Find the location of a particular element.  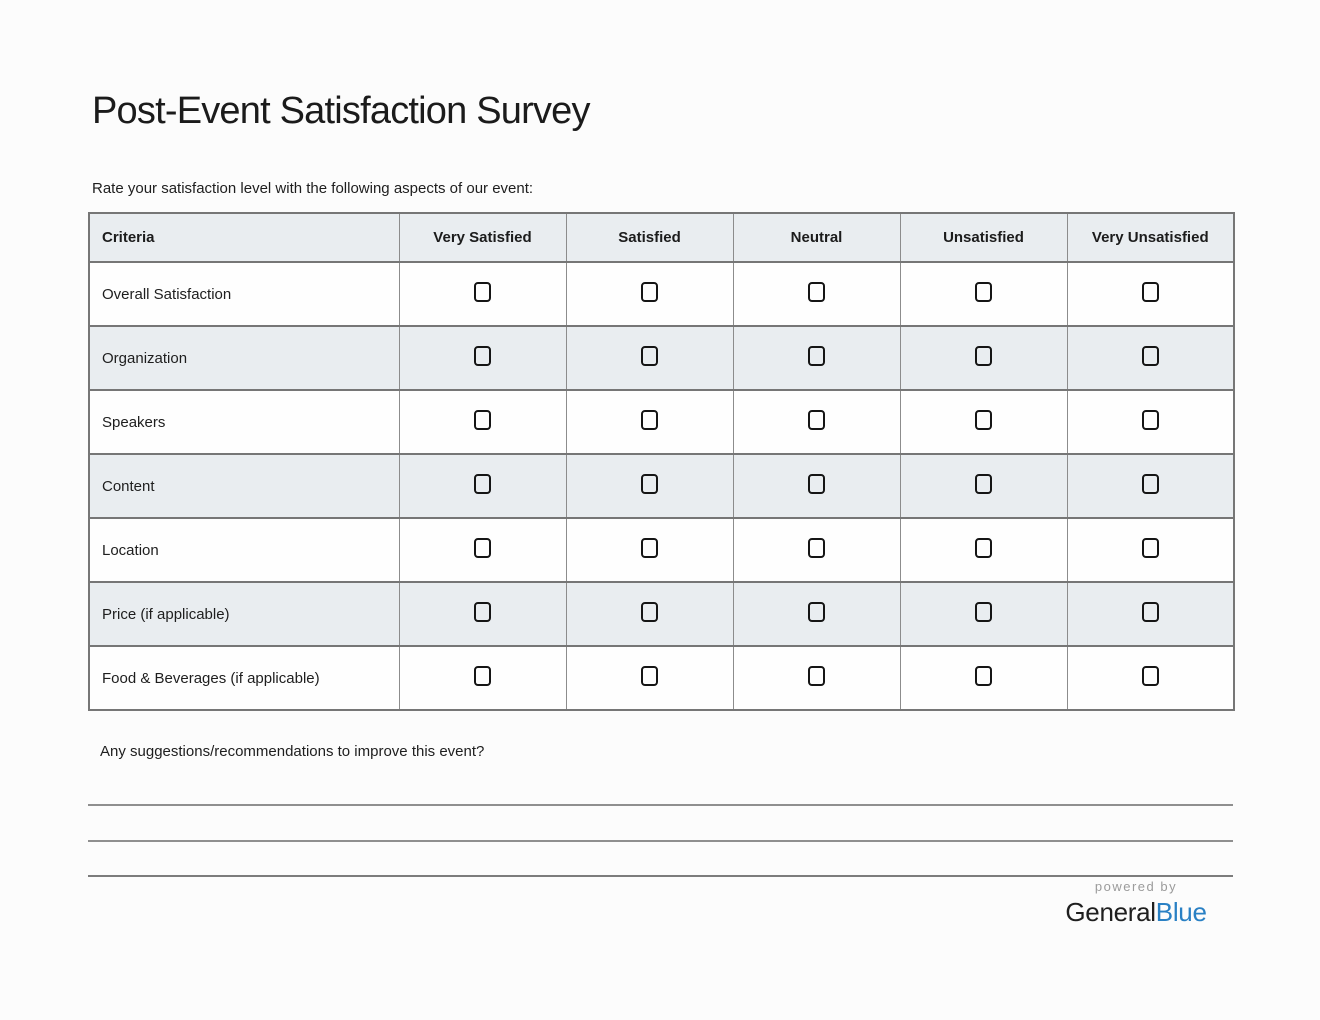

page-title: Post-Event Satisfaction Survey is located at coordinates (341, 111).